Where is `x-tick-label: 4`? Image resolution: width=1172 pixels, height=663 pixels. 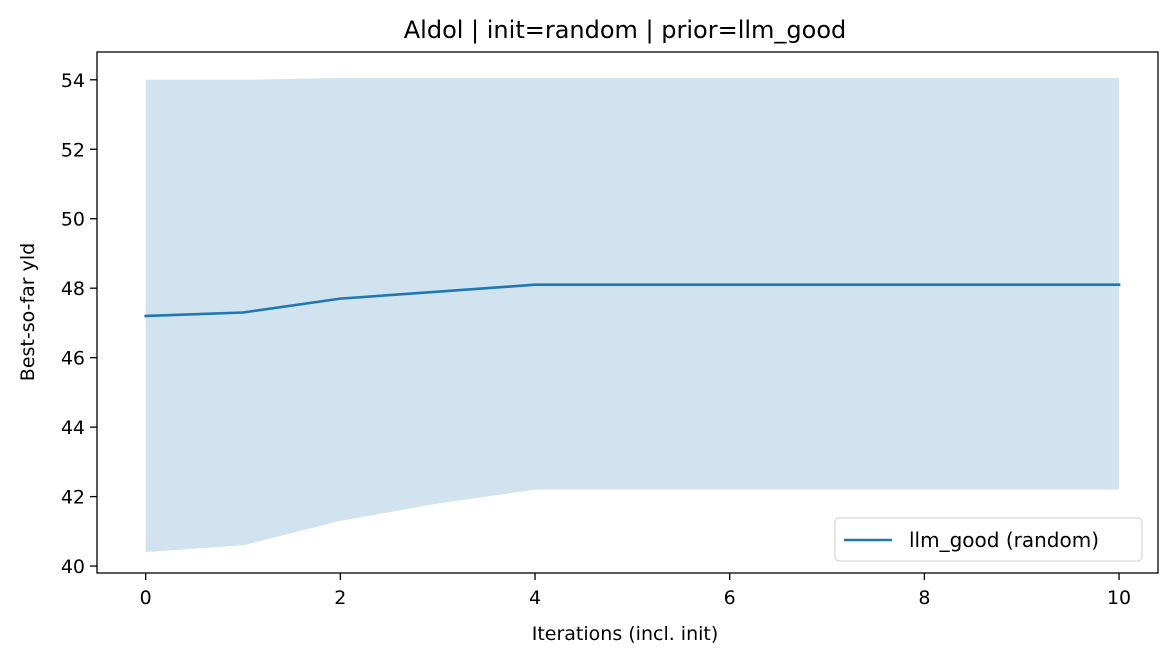 x-tick-label: 4 is located at coordinates (535, 598).